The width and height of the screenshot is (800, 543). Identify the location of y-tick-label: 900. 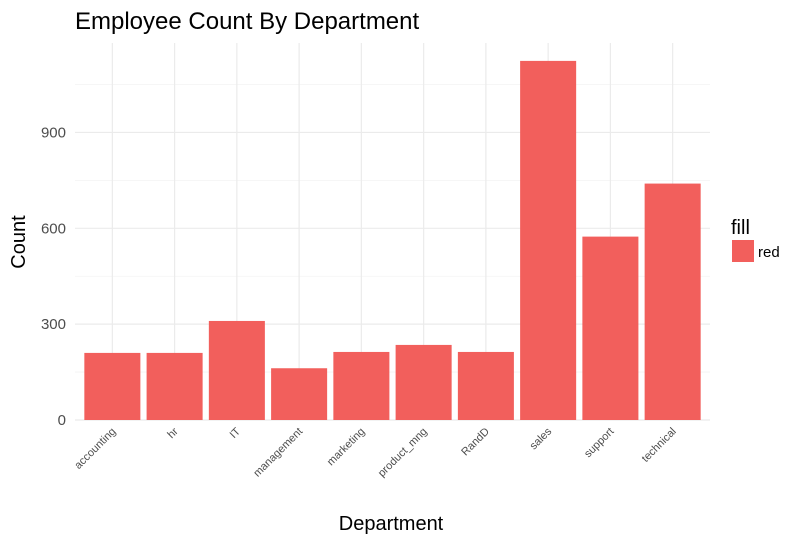
(53, 132).